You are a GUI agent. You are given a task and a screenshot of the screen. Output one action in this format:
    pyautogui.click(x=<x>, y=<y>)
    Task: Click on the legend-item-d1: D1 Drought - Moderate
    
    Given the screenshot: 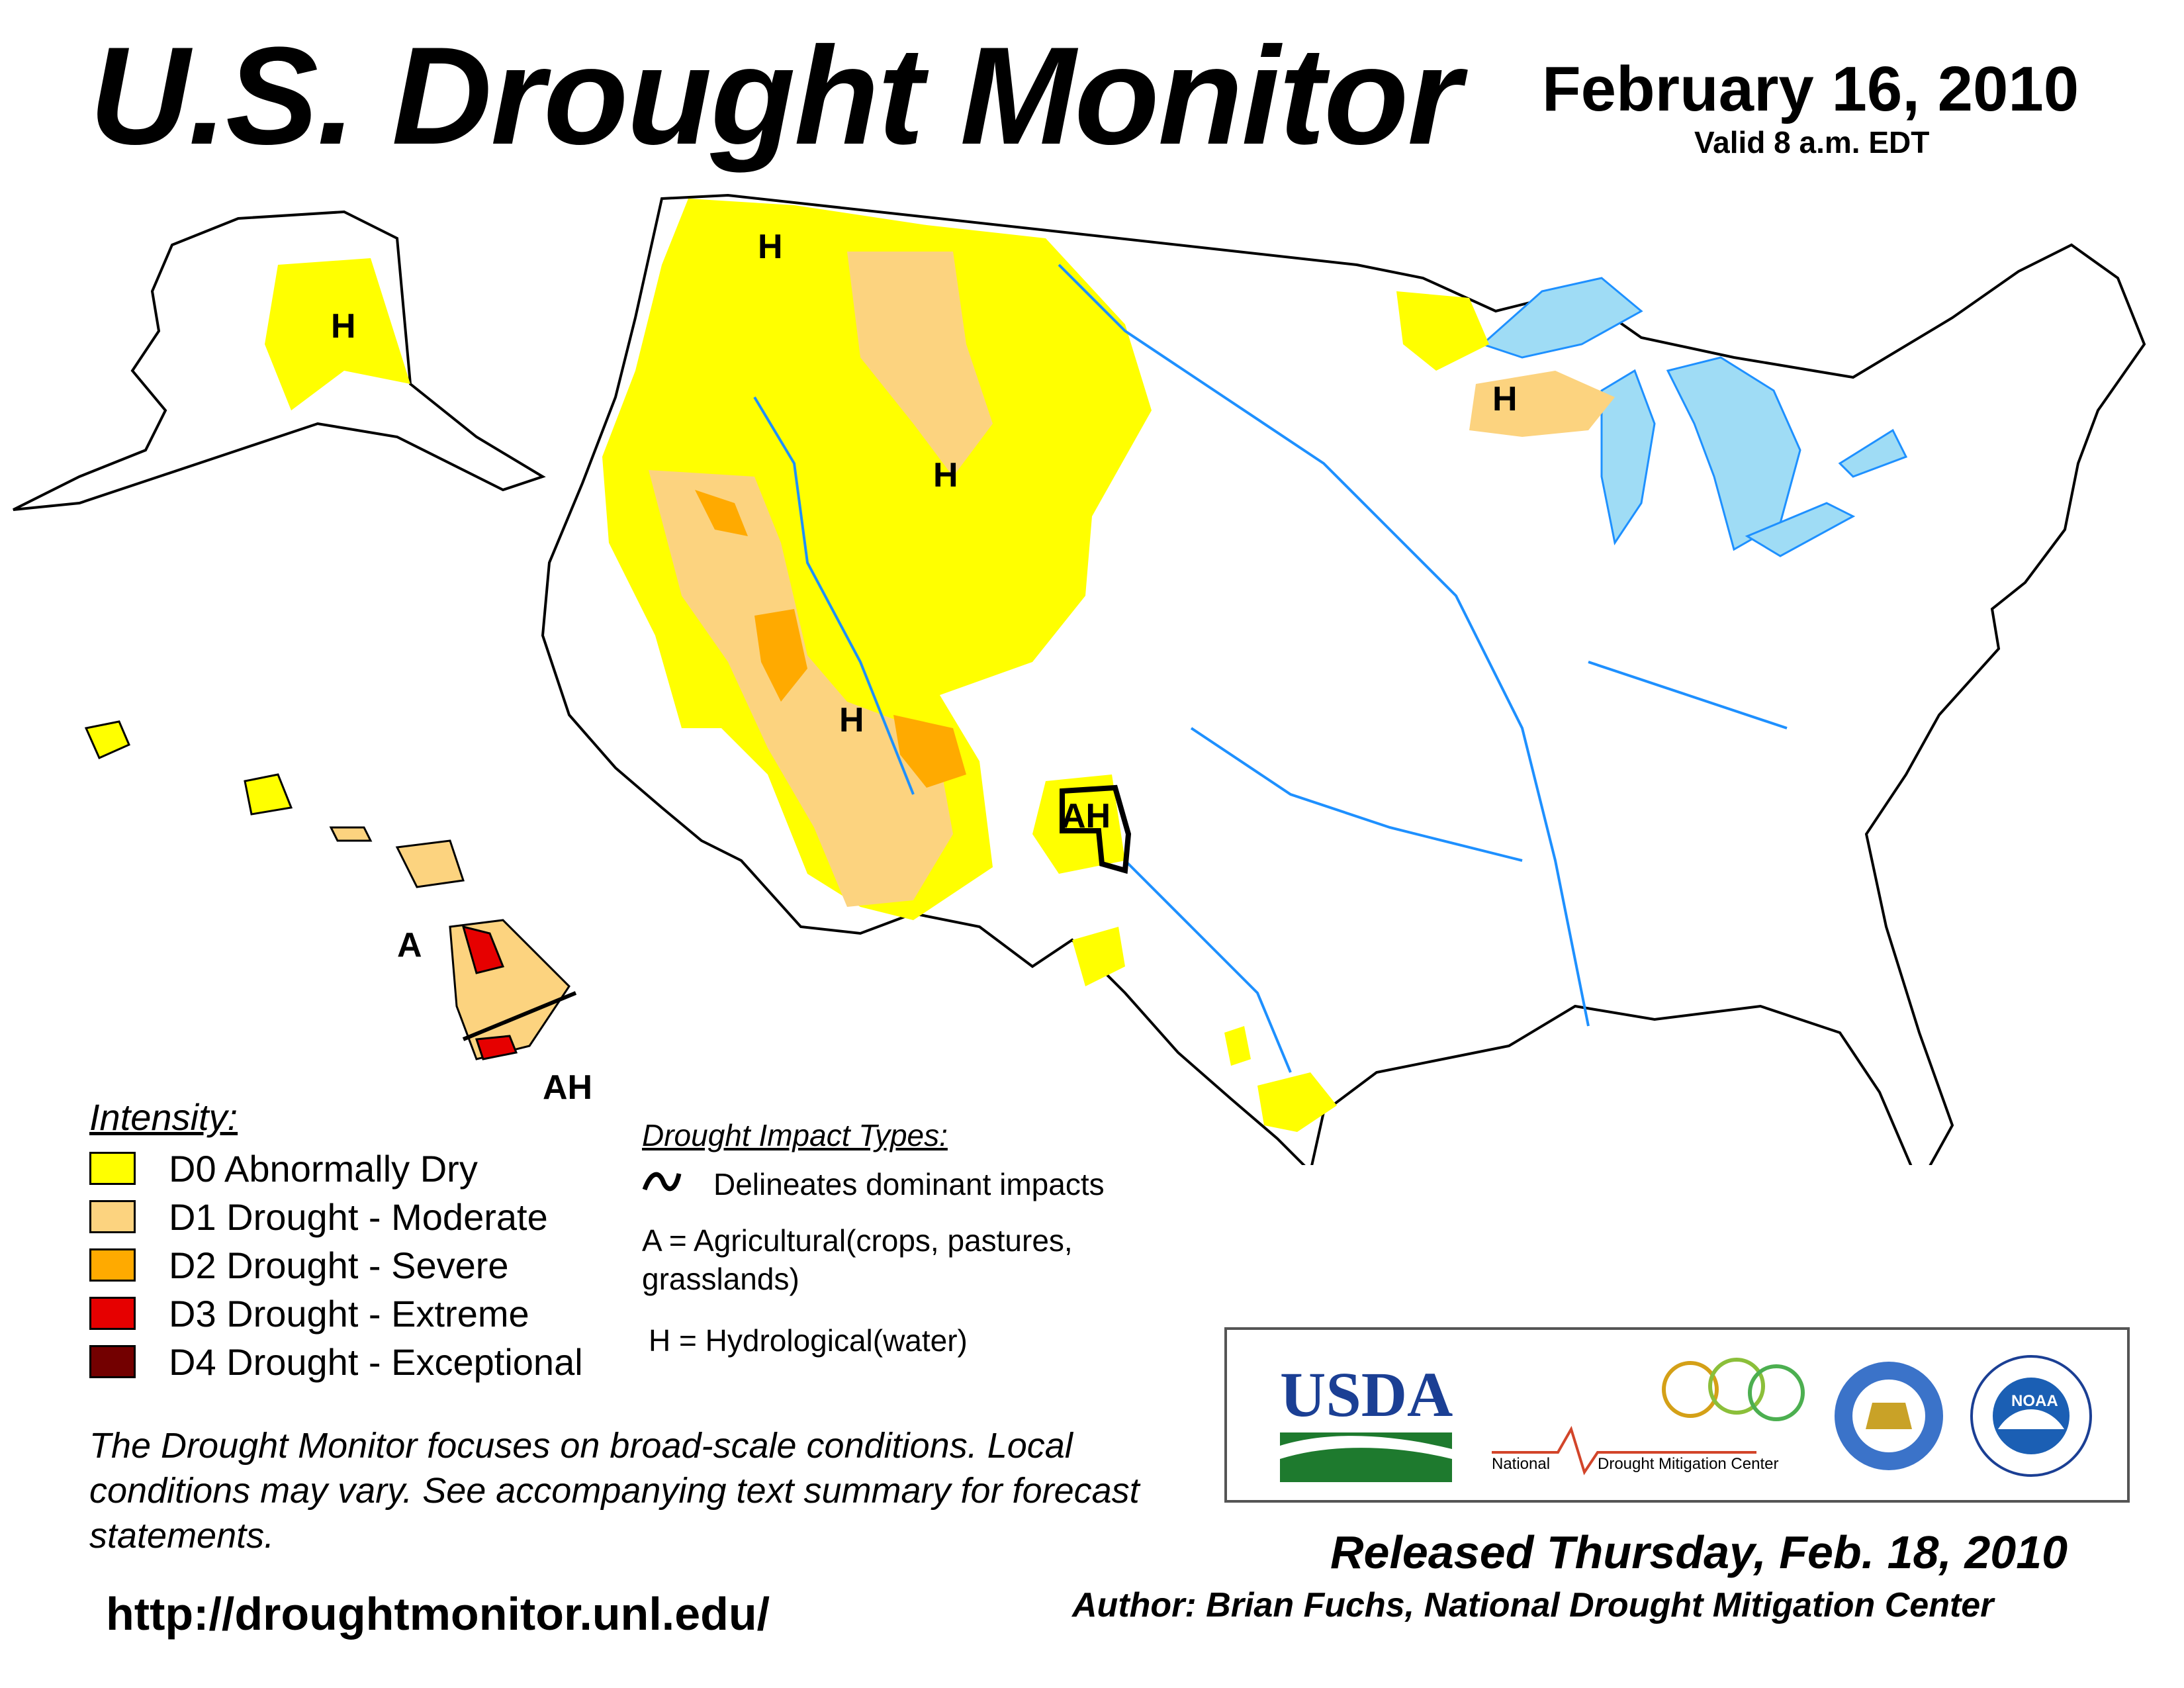 What is the action you would take?
    pyautogui.click(x=318, y=1217)
    